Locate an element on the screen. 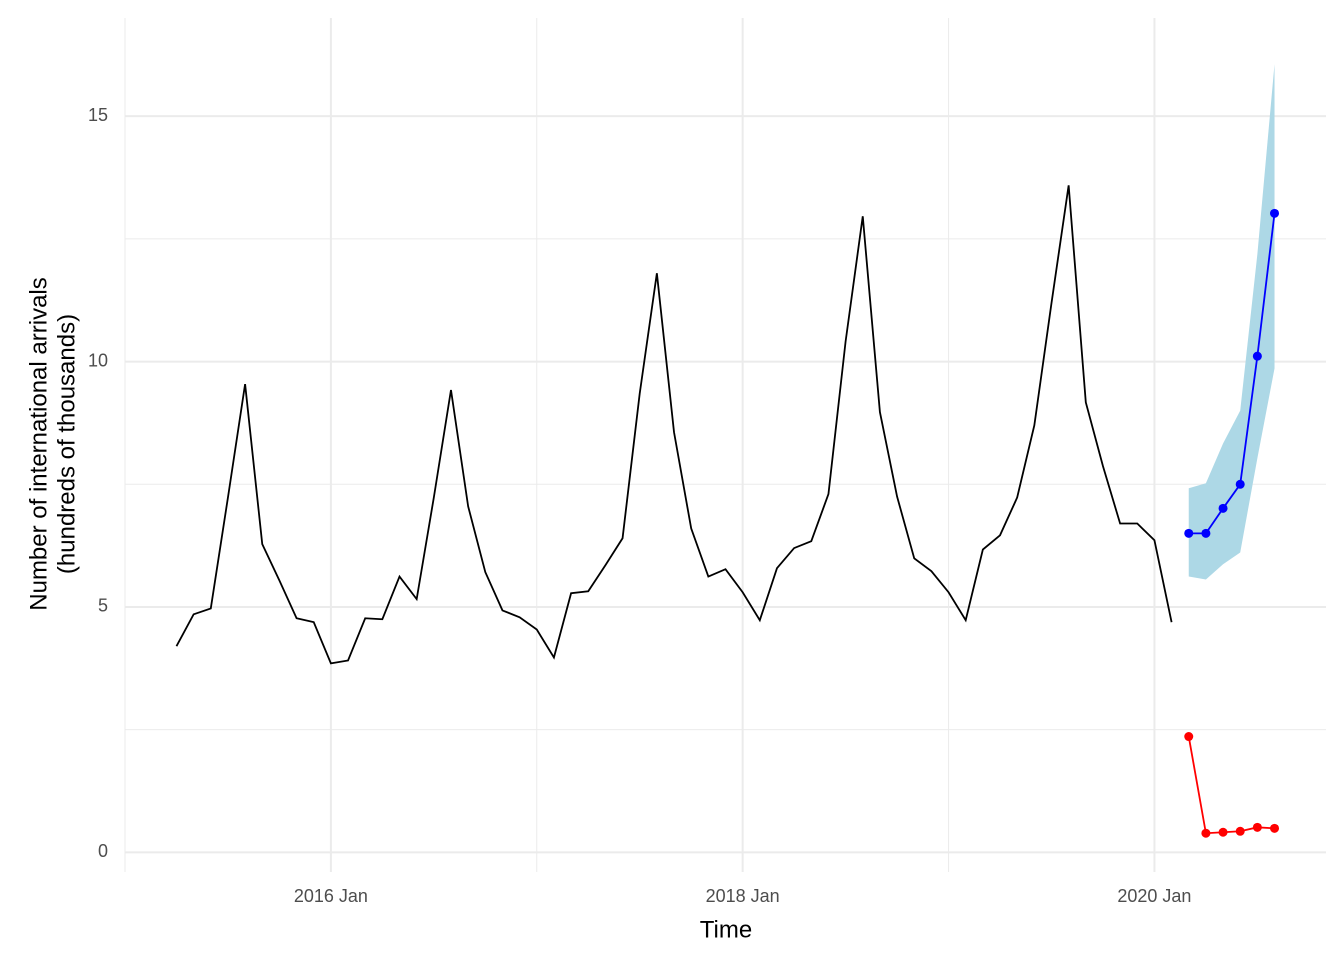 Image resolution: width=1344 pixels, height=960 pixels. y-axis-title: Number of international arrivals is located at coordinates (38, 443).